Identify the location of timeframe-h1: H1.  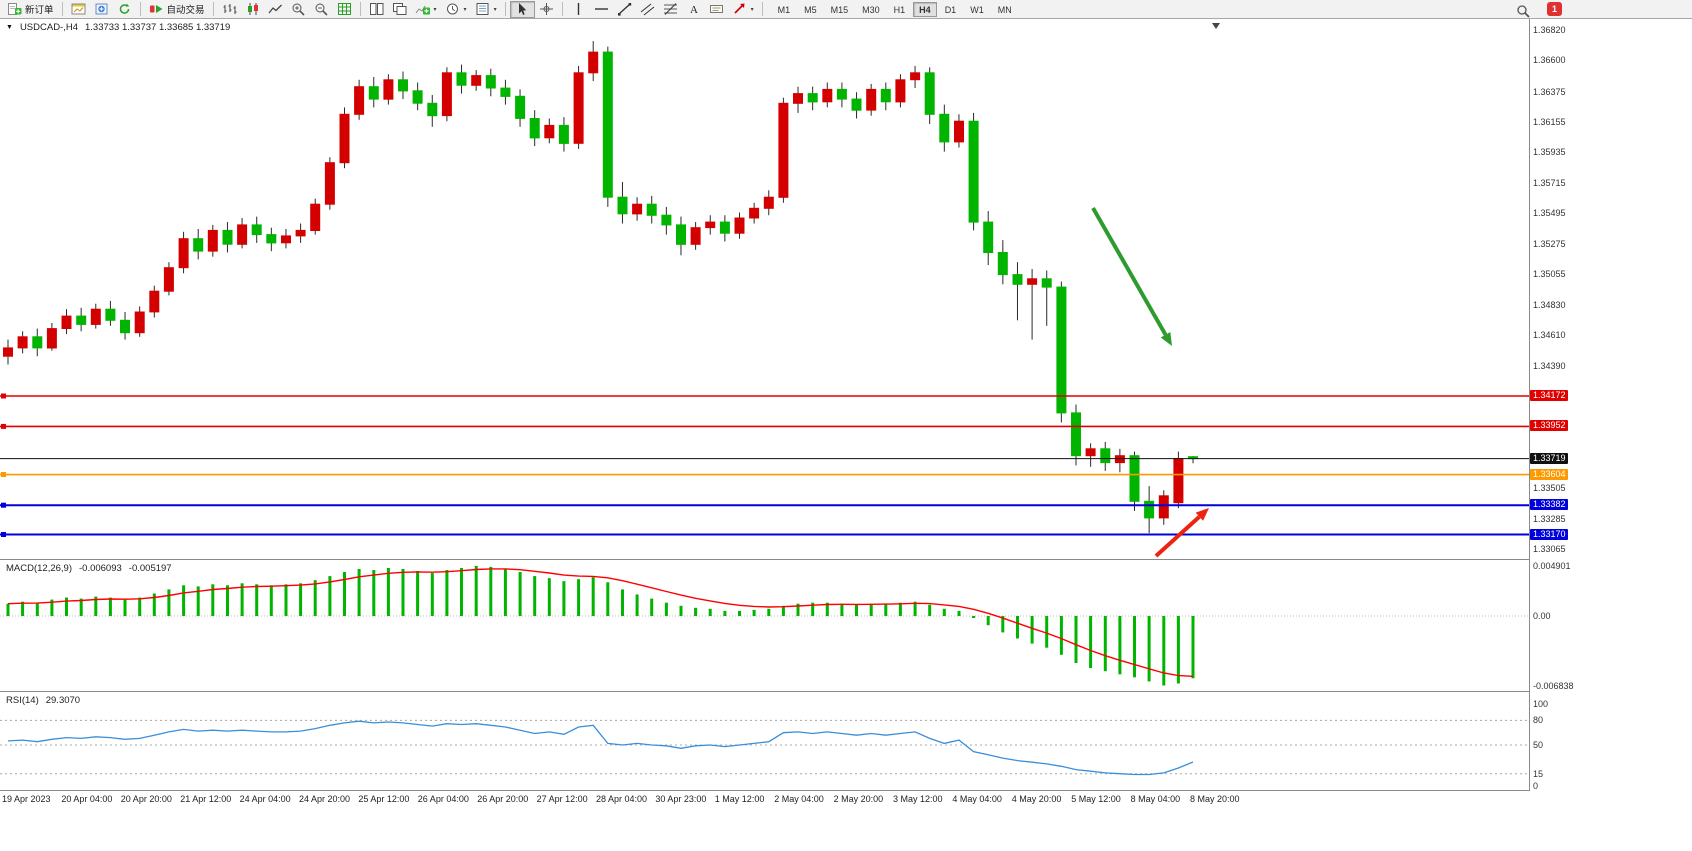
(899, 9).